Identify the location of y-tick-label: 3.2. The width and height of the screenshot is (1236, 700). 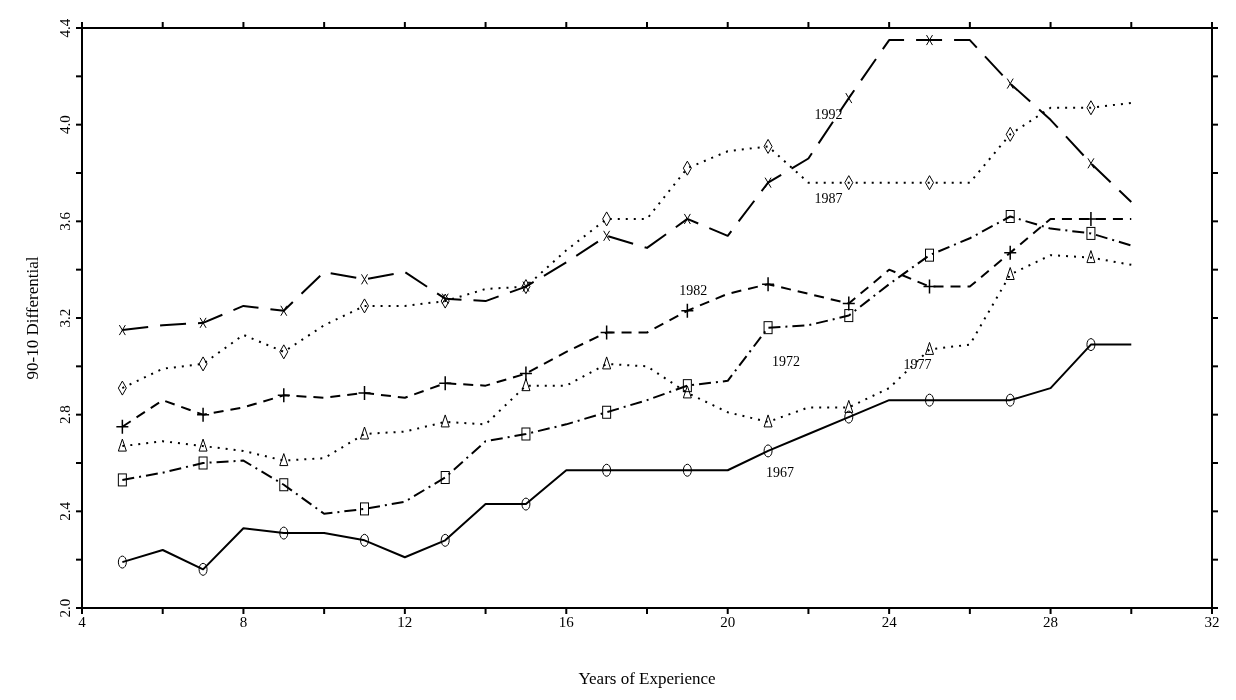
(65, 318).